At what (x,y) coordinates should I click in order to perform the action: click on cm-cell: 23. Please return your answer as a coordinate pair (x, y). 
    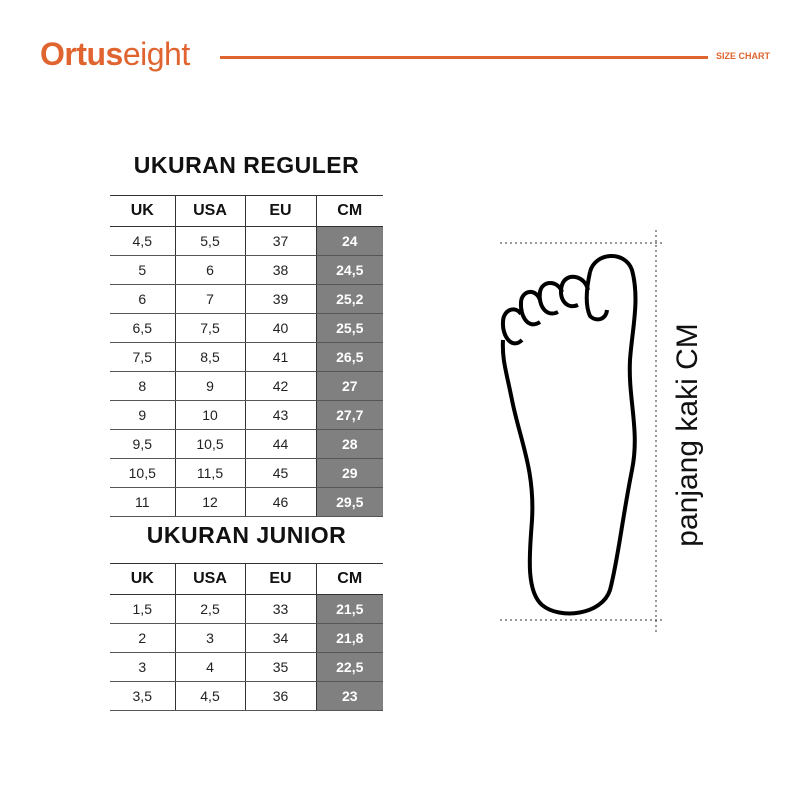
    Looking at the image, I should click on (349, 696).